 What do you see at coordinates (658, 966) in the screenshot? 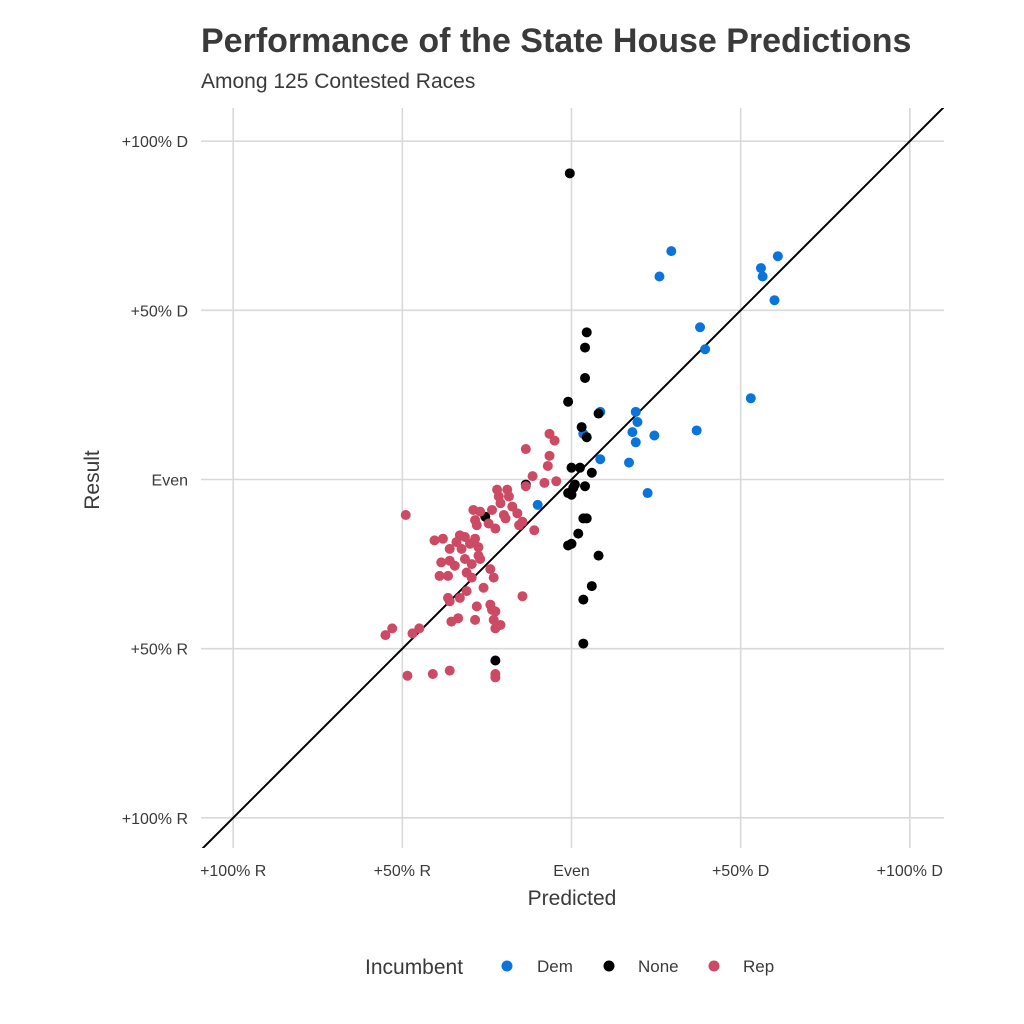
I see `legend-label-none: None` at bounding box center [658, 966].